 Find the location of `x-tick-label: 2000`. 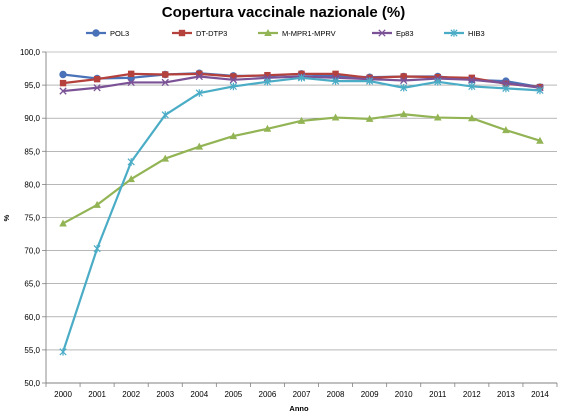

x-tick-label: 2000 is located at coordinates (63, 394).